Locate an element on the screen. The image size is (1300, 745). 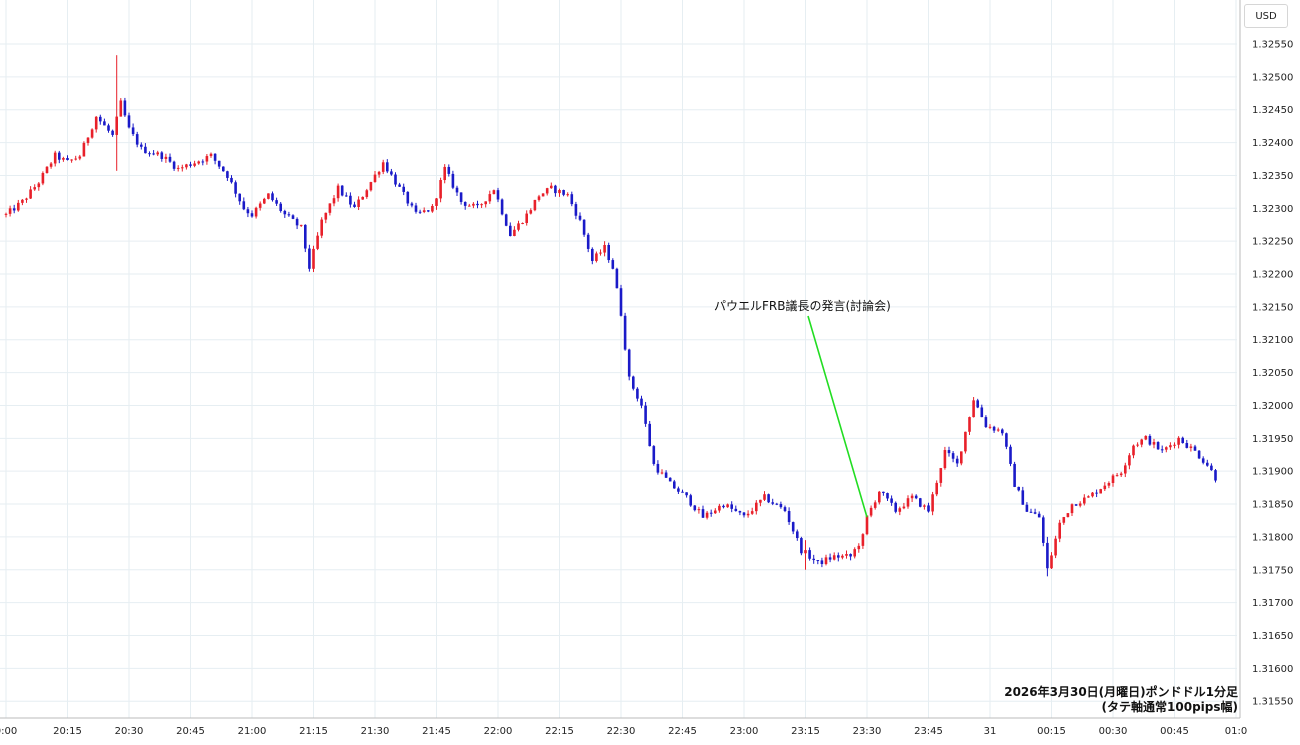
currency-label: USD is located at coordinates (1266, 16).